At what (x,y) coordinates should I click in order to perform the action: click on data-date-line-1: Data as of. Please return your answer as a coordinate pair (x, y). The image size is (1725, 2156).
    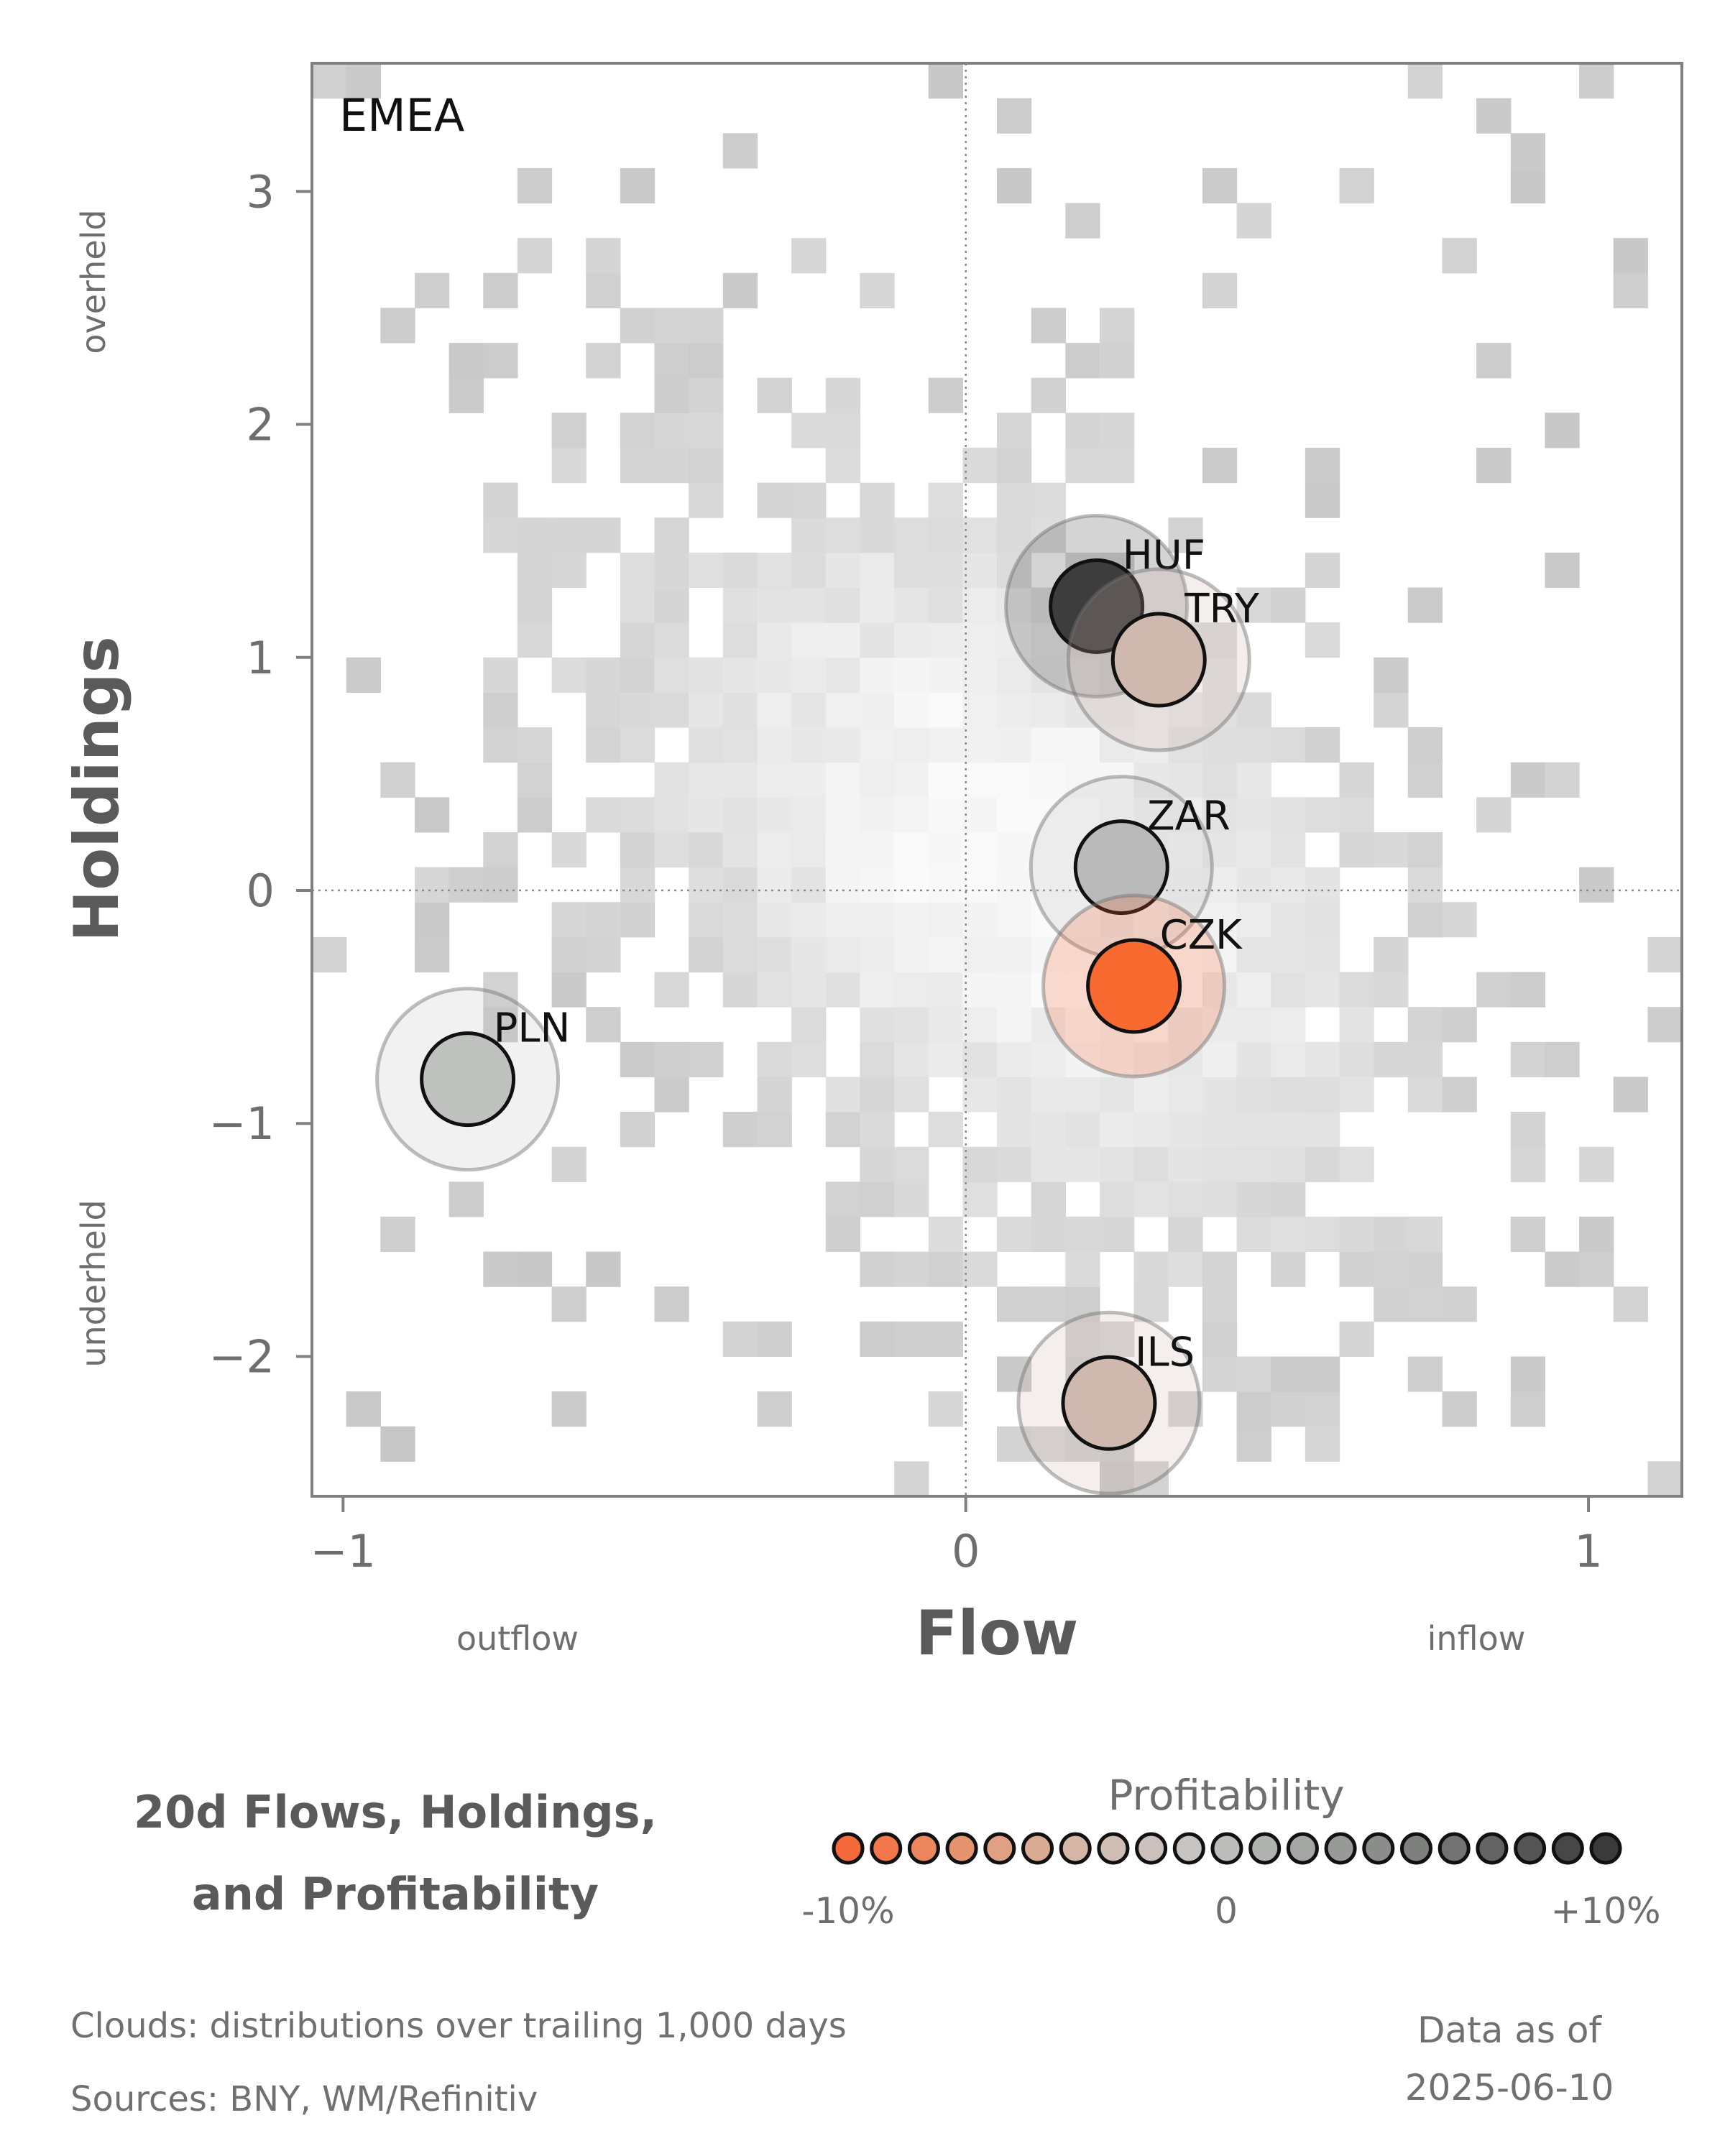
    Looking at the image, I should click on (1509, 2030).